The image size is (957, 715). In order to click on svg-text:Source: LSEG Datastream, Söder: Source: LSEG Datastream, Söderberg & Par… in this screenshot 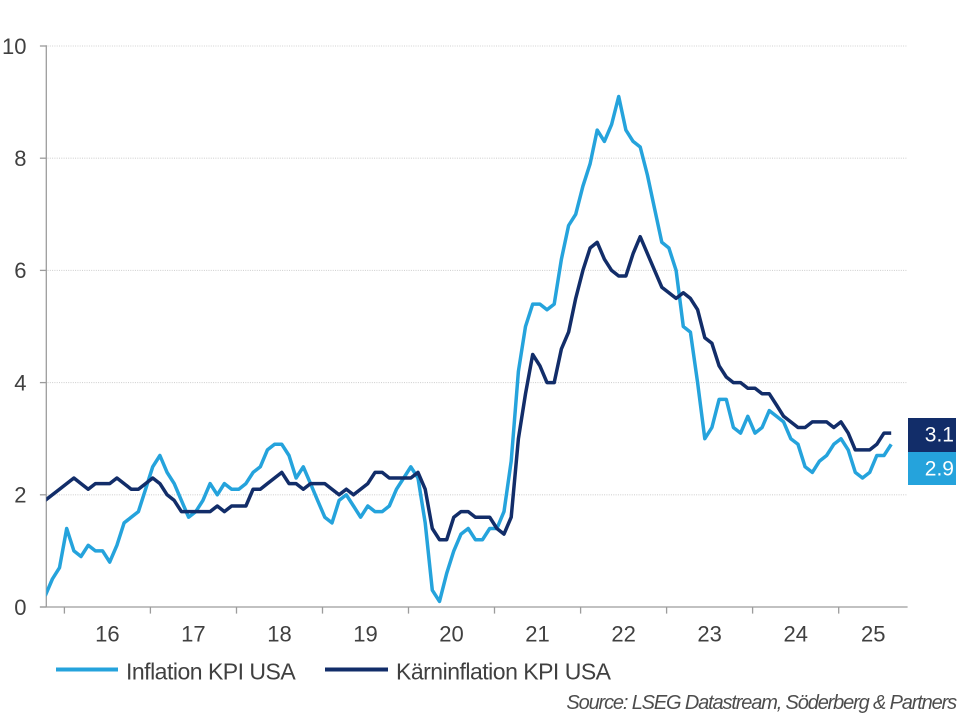, I will do `click(761, 703)`.